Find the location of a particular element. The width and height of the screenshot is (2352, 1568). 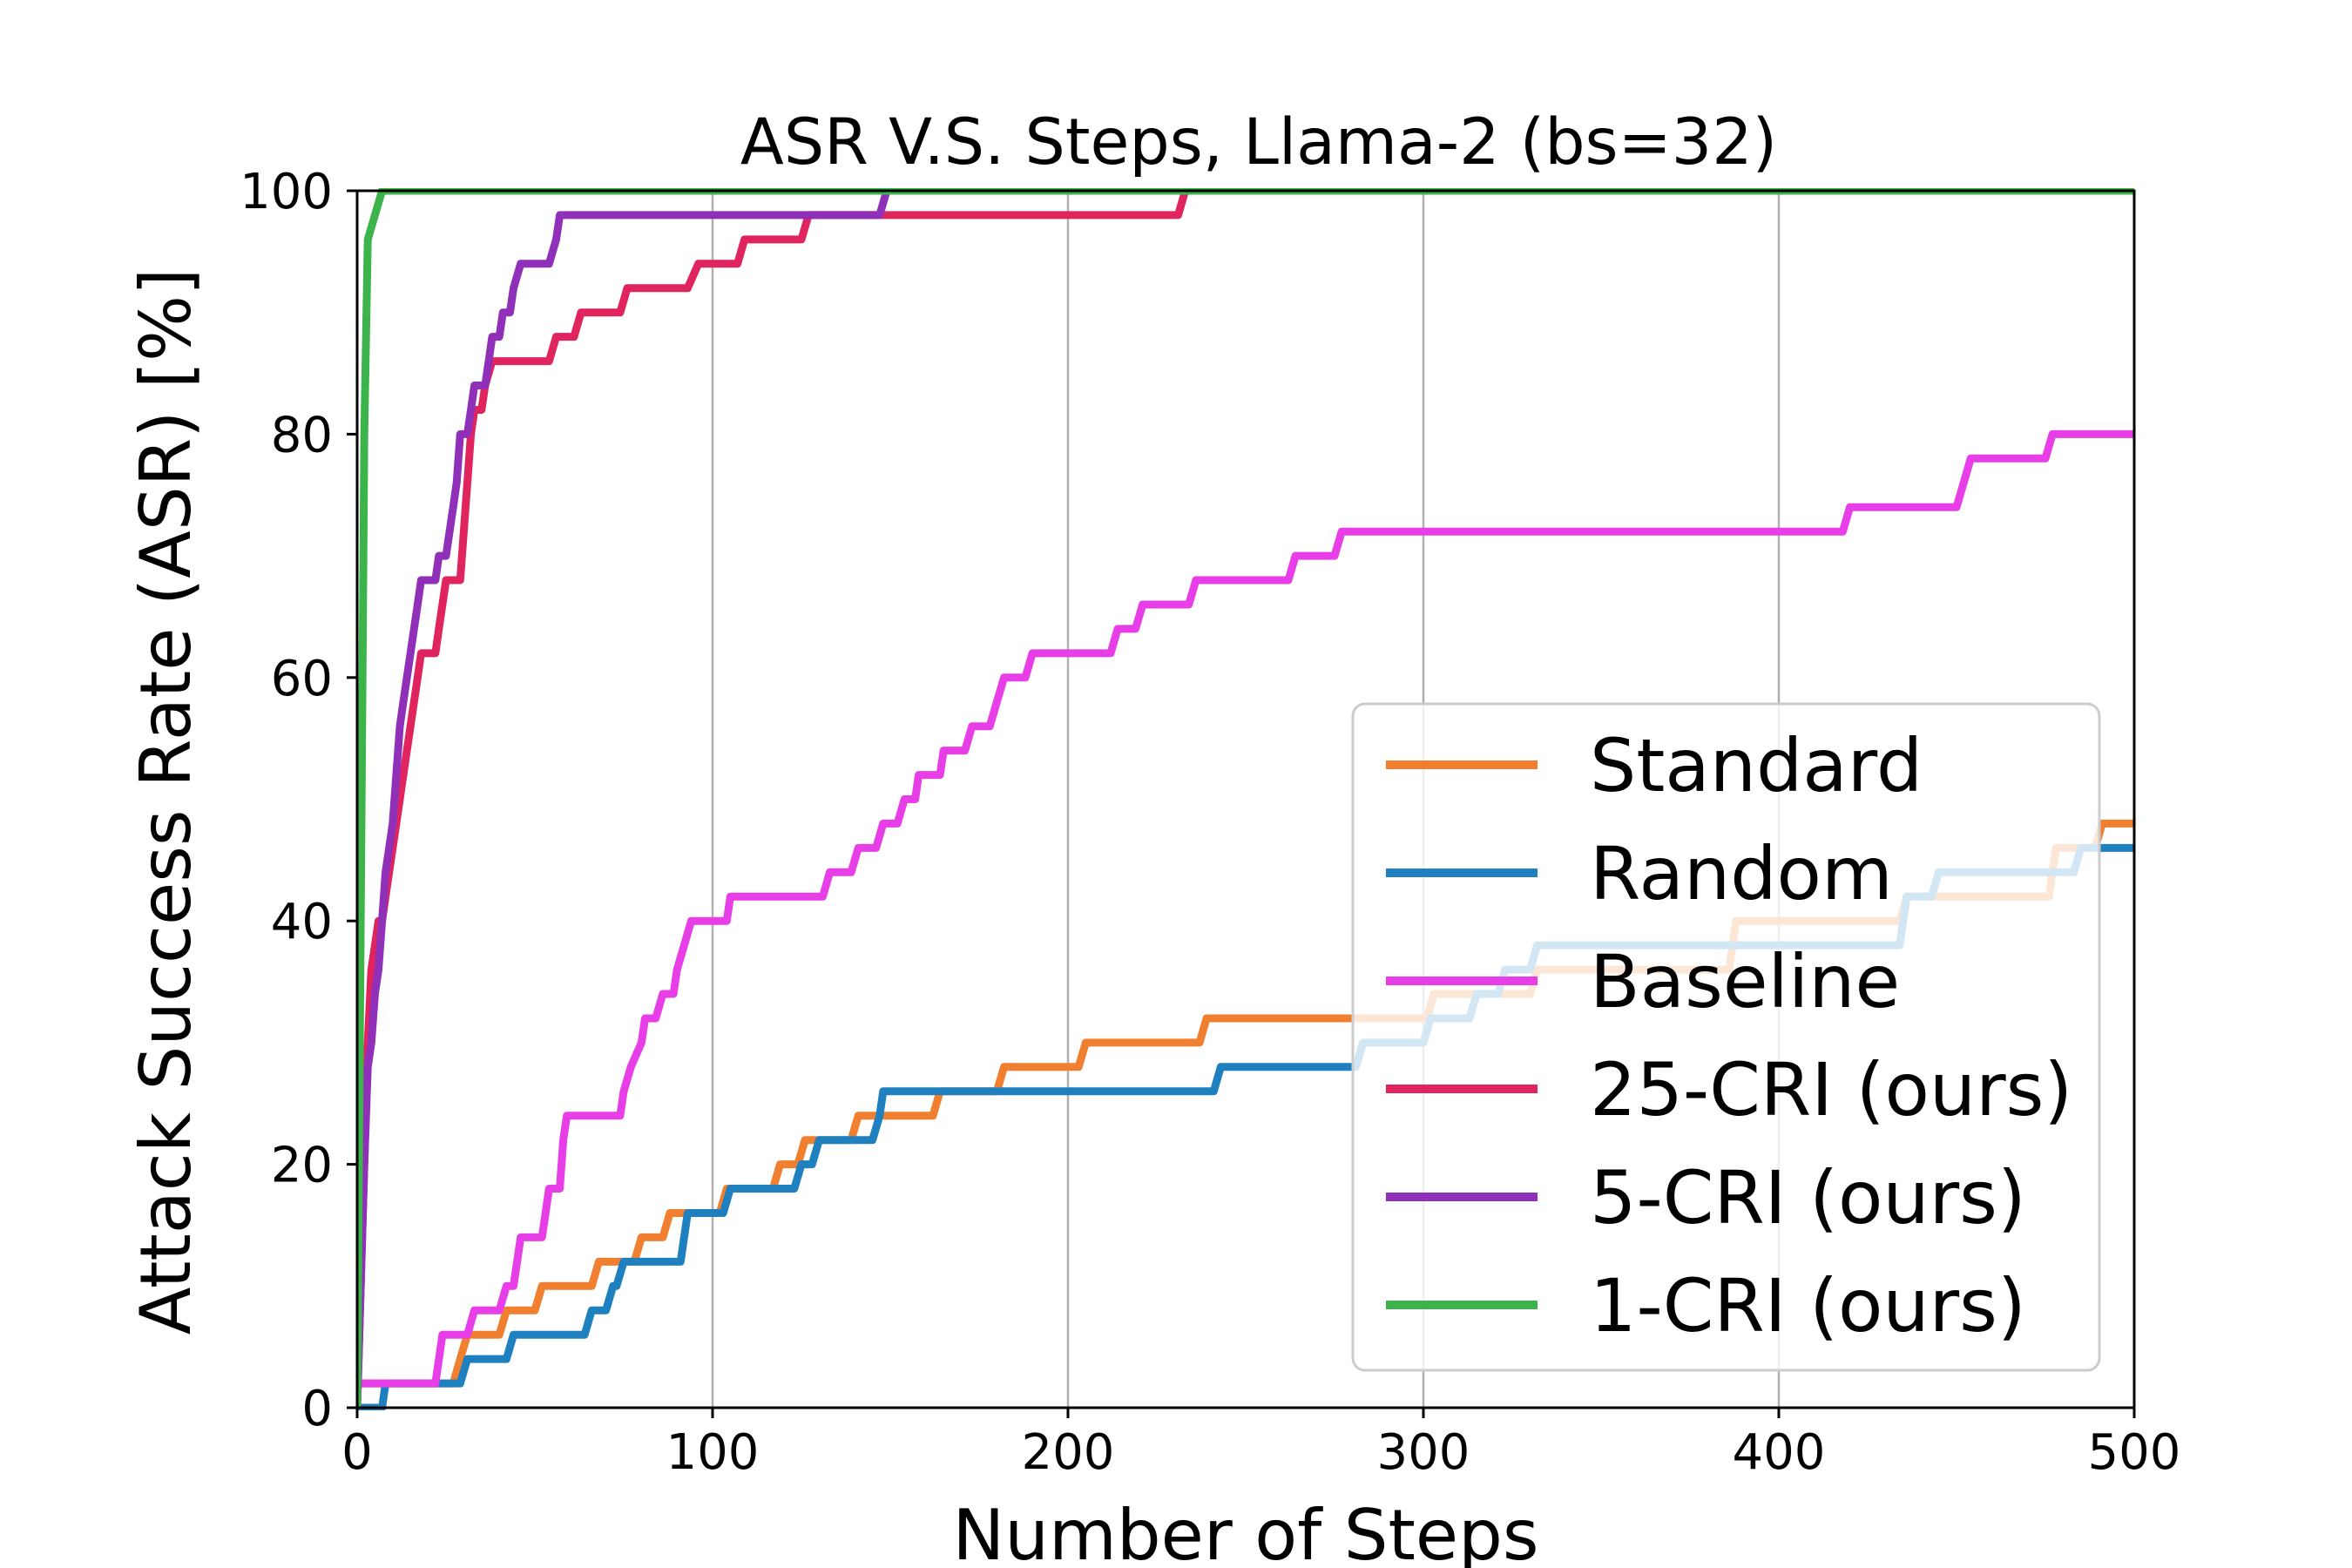

chart-title: ASR V.S. Steps, Llama-2 (bs=32) is located at coordinates (1258, 142).